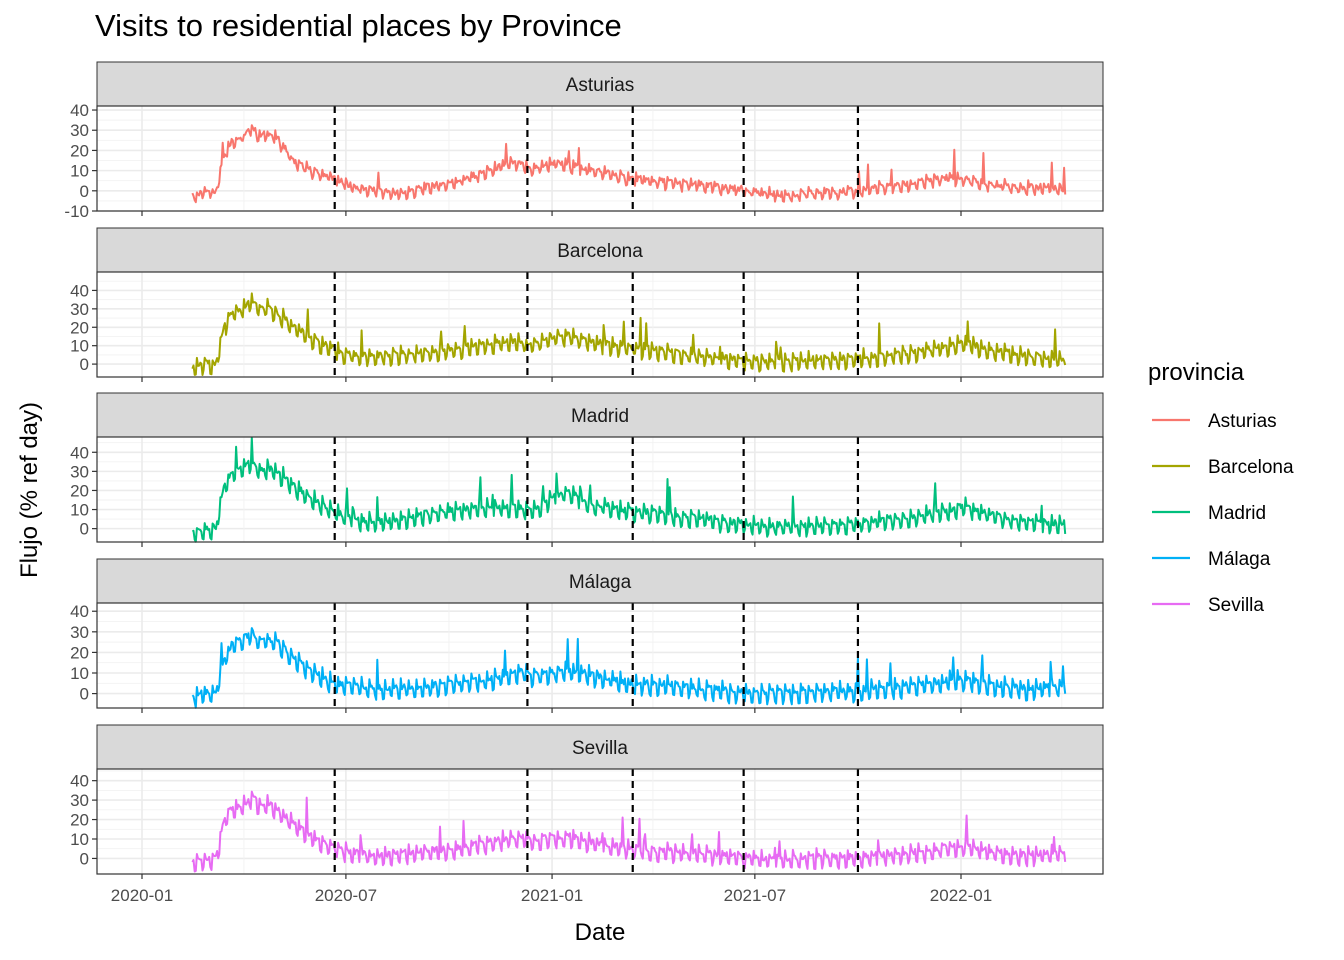 This screenshot has width=1344, height=960. I want to click on legend-label-mlaga: Málaga, so click(1239, 559).